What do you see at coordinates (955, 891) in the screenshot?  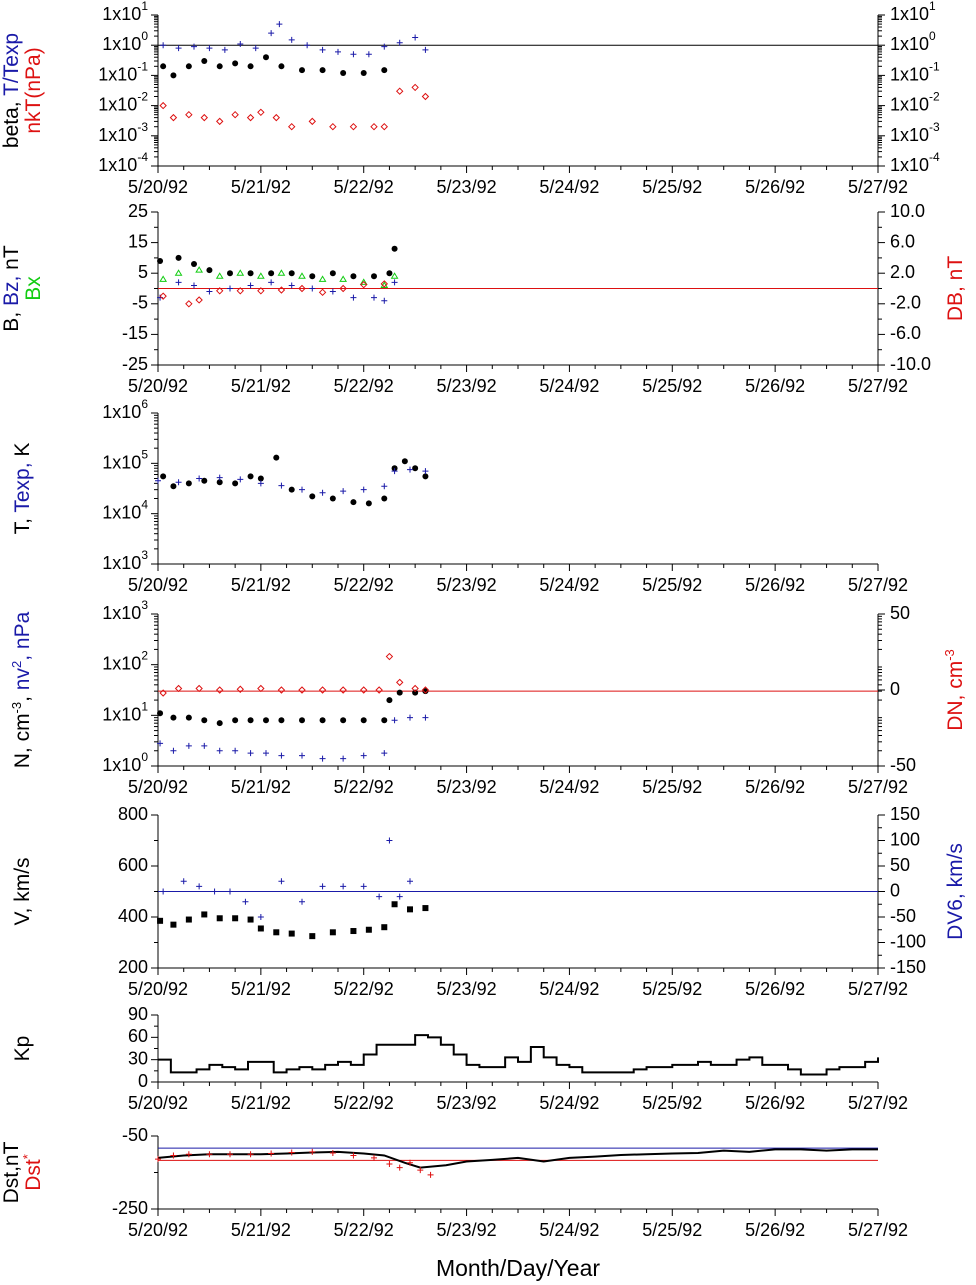 I see `y-axis-label-right-velocity-line: DV6, km/s` at bounding box center [955, 891].